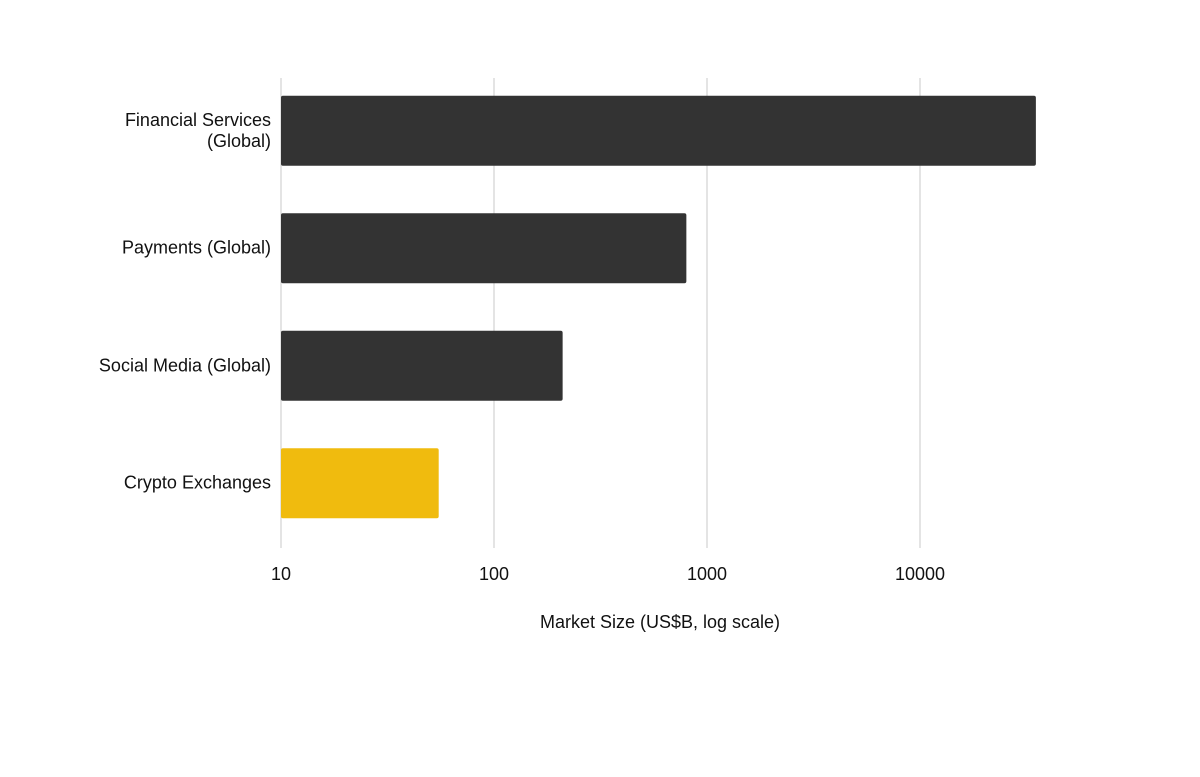 Image resolution: width=1200 pixels, height=777 pixels. What do you see at coordinates (184, 365) in the screenshot?
I see `y-tick-label: Social Media (Global)` at bounding box center [184, 365].